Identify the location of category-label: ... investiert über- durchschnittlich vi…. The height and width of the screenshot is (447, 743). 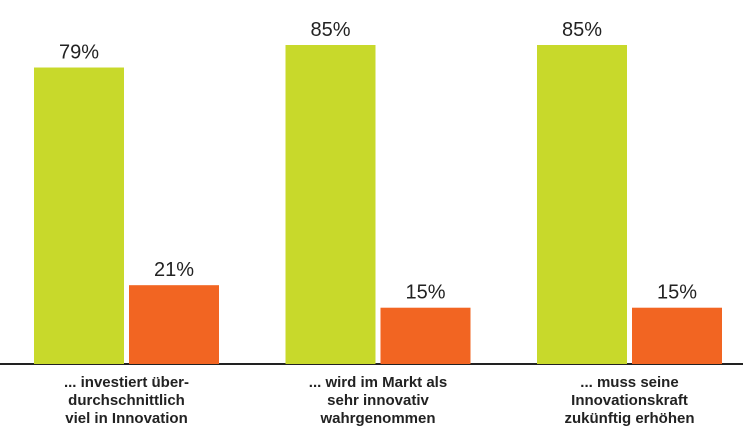
(126, 400).